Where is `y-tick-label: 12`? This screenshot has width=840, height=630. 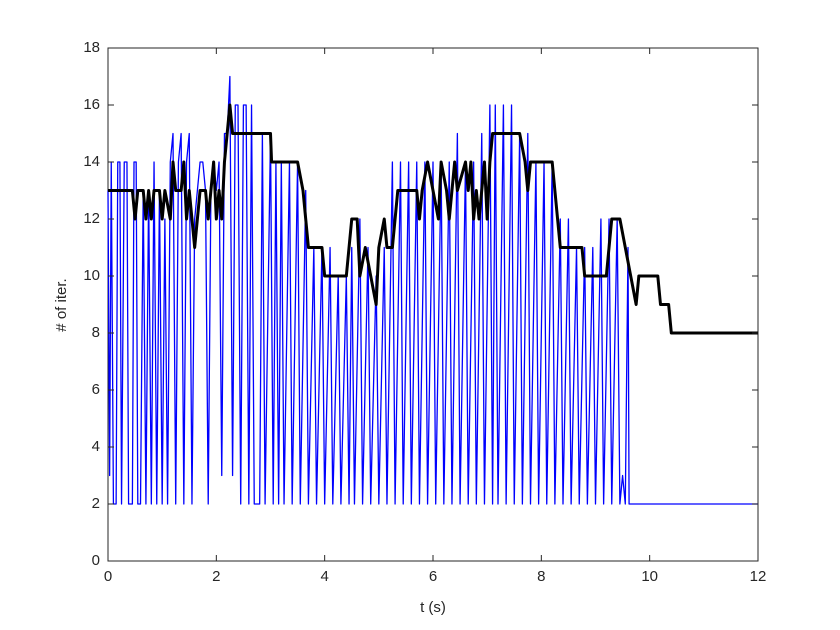
y-tick-label: 12 is located at coordinates (91, 218).